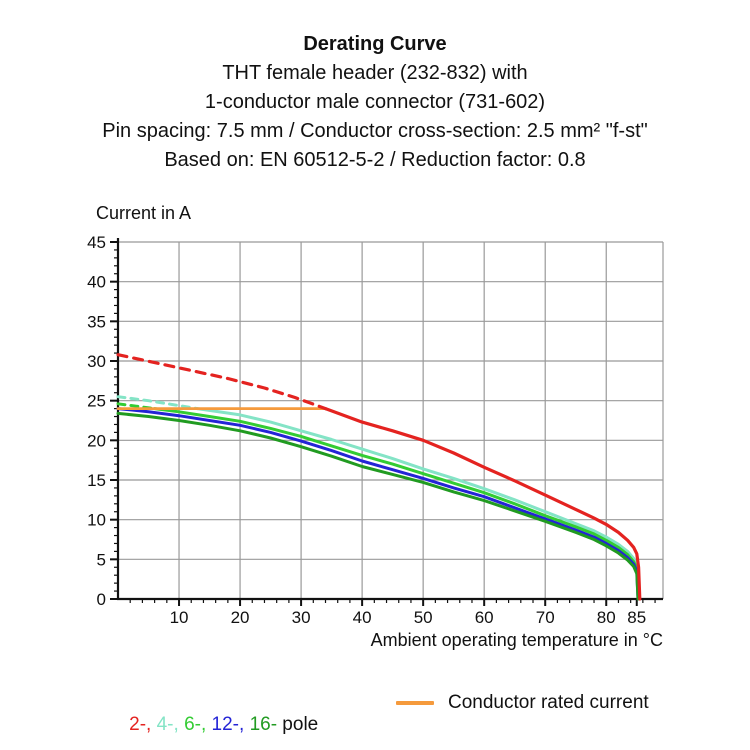  Describe the element at coordinates (636, 617) in the screenshot. I see `svg-text: 85` at that location.